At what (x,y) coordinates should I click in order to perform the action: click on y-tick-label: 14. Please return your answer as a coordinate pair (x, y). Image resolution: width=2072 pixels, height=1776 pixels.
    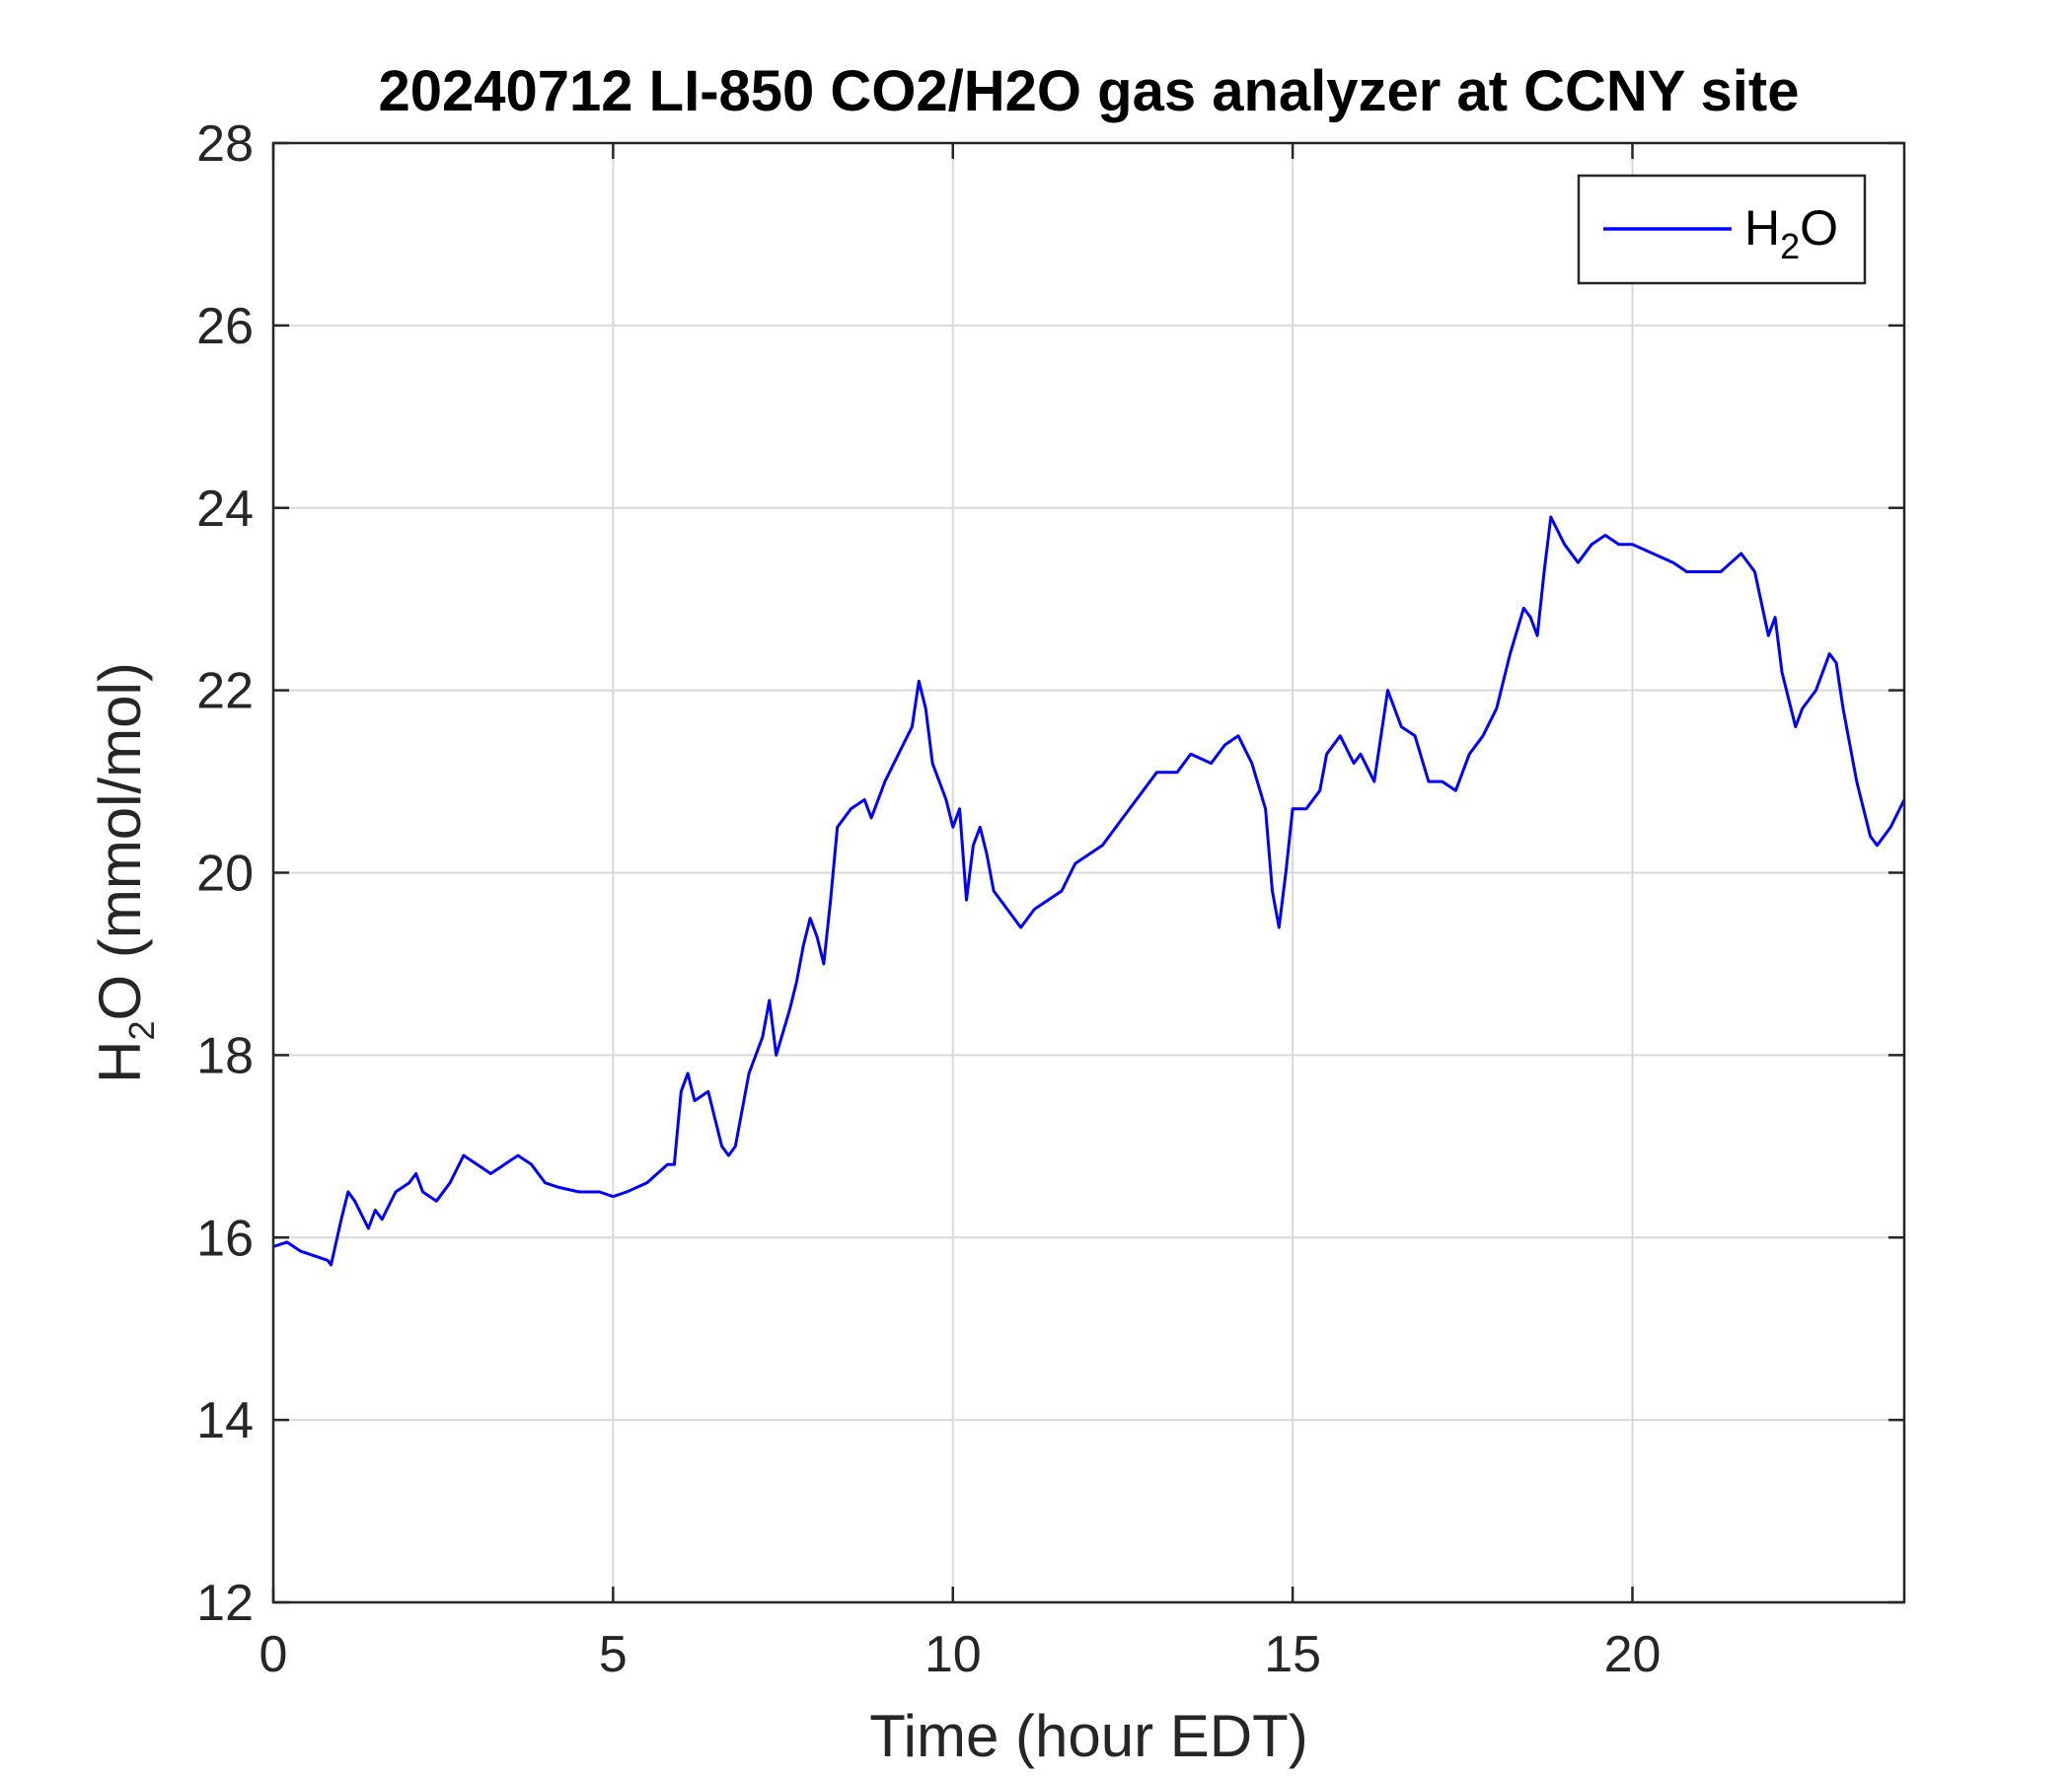
    Looking at the image, I should click on (225, 1421).